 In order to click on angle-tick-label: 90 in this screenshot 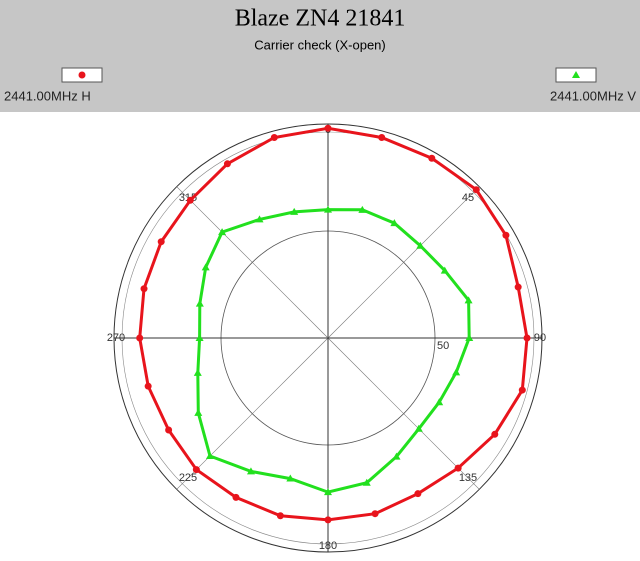, I will do `click(540, 338)`.